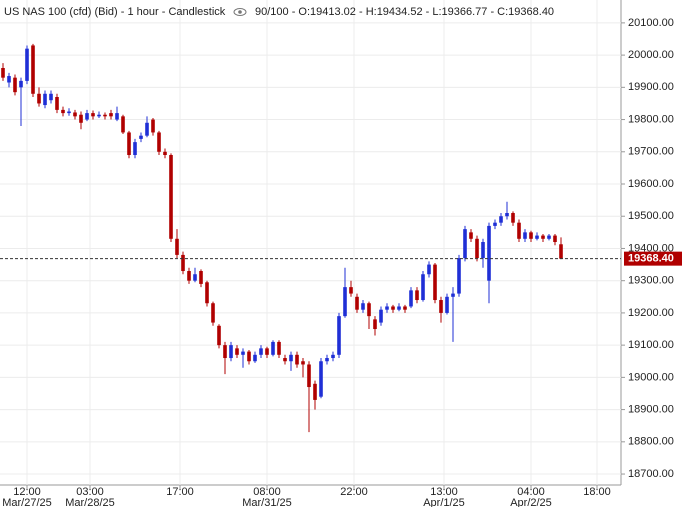 The height and width of the screenshot is (507, 690). Describe the element at coordinates (240, 12) in the screenshot. I see `eye-icon` at that location.